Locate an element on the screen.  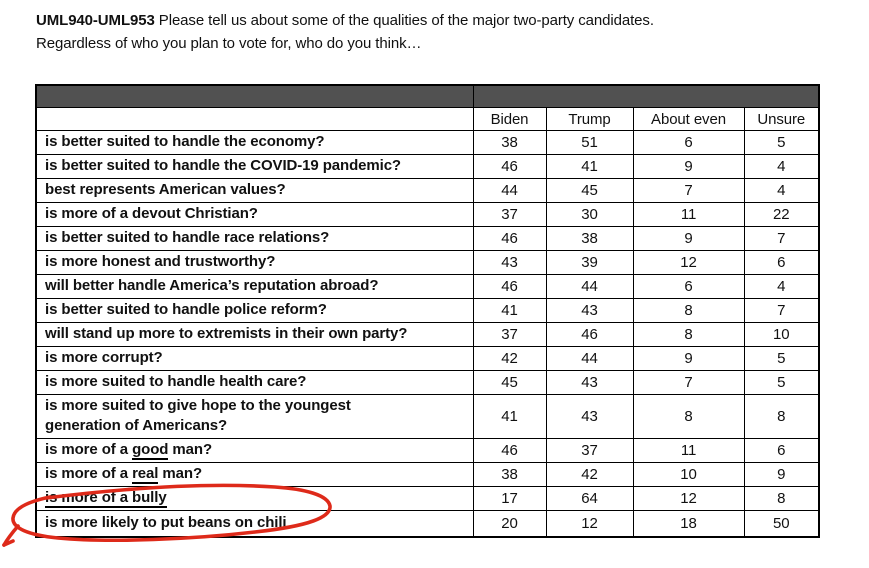
table-title-bar is located at coordinates (427, 96).